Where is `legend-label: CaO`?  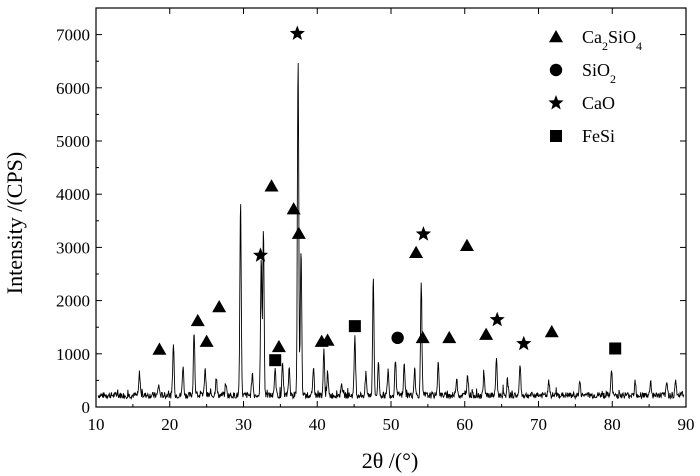 legend-label: CaO is located at coordinates (598, 103).